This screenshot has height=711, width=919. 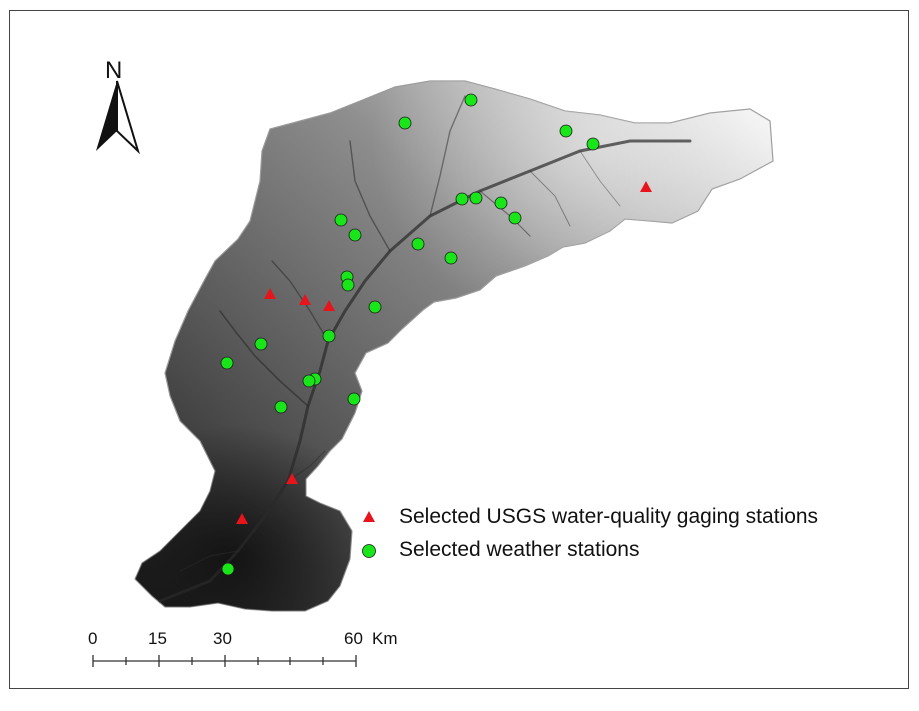 What do you see at coordinates (93, 638) in the screenshot?
I see `scale-tick-0: 0` at bounding box center [93, 638].